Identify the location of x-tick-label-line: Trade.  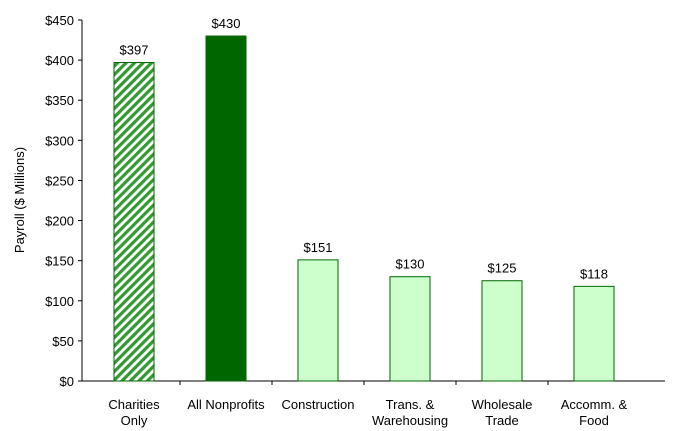
(501, 420).